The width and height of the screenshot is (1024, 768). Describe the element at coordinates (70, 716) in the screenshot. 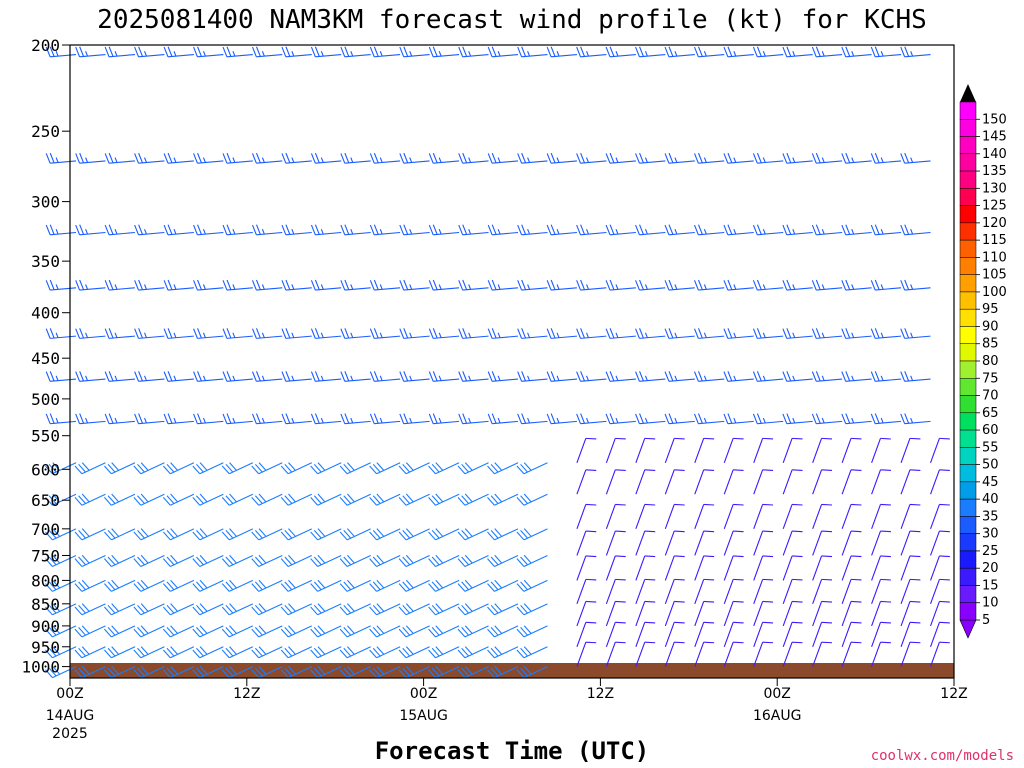

I see `x-tick-date: 14AUG` at that location.